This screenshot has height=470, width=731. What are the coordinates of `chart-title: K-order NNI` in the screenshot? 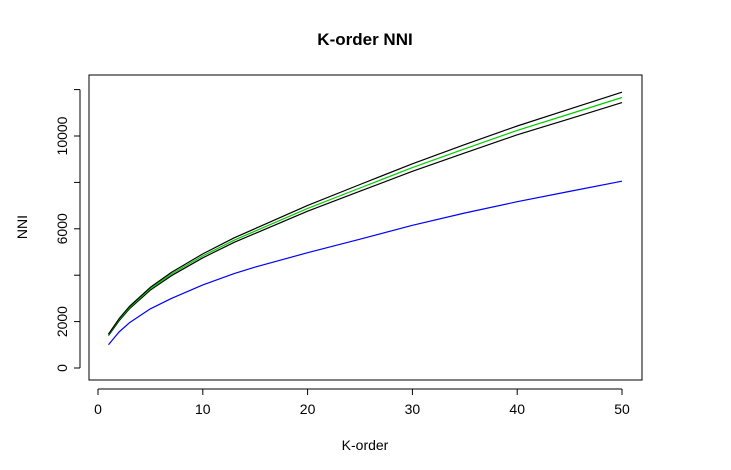 It's located at (364, 39).